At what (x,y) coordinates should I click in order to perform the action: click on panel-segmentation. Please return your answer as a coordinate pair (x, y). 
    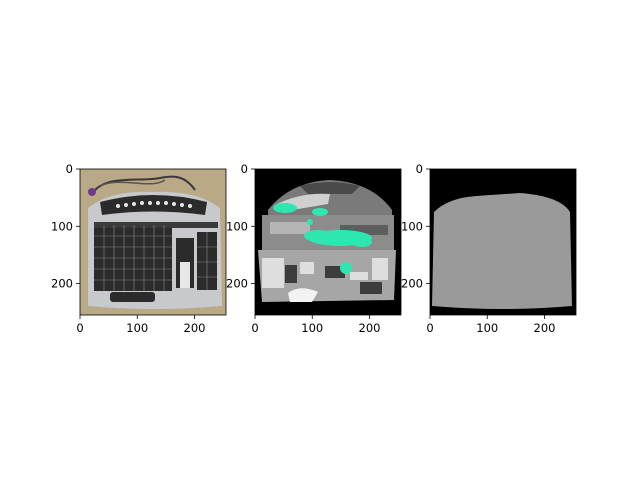
    Looking at the image, I should click on (328, 242).